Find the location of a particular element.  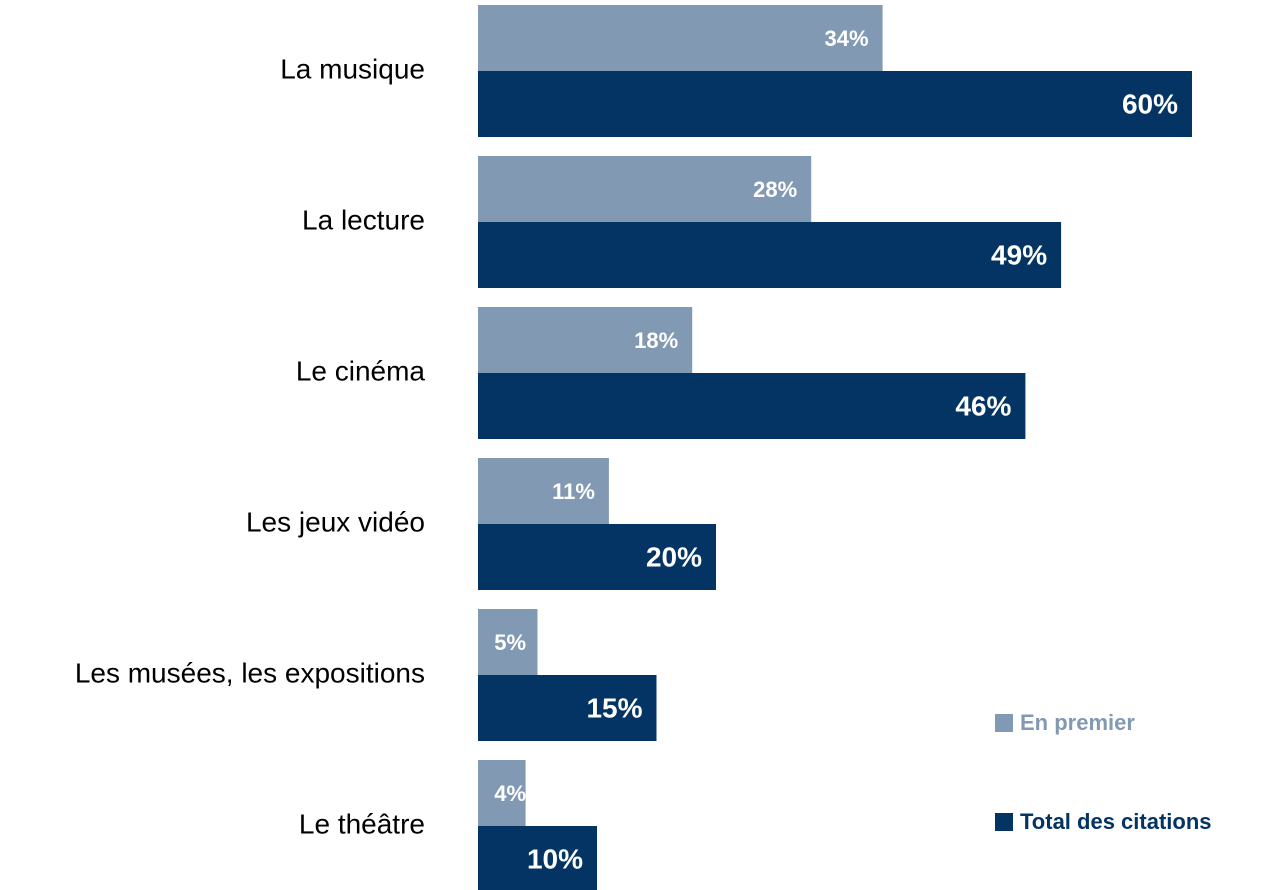

category-label: Les musées, les expositions is located at coordinates (250, 672).